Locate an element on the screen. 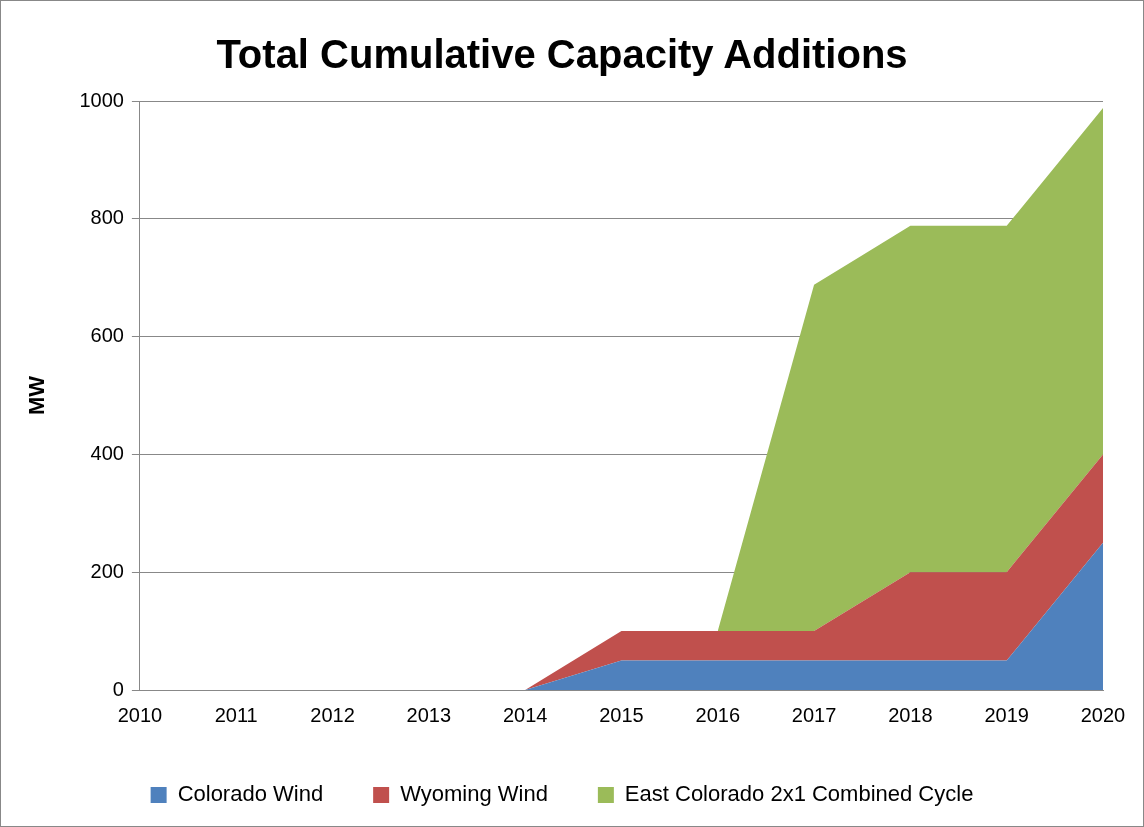 This screenshot has height=827, width=1144. x-tick-label: 2017 is located at coordinates (814, 714).